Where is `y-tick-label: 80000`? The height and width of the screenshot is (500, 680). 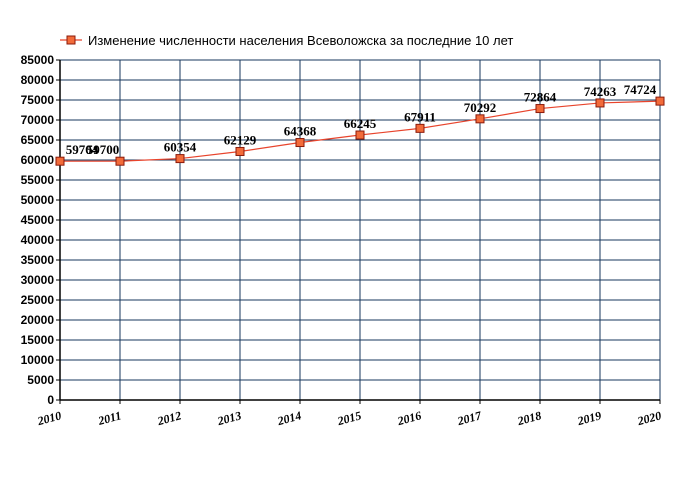 y-tick-label: 80000 is located at coordinates (38, 80).